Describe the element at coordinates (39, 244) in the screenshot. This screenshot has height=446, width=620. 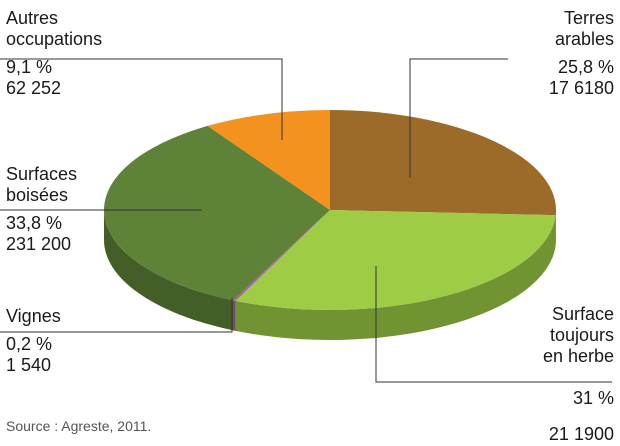
I see `slice-value: 231 200` at that location.